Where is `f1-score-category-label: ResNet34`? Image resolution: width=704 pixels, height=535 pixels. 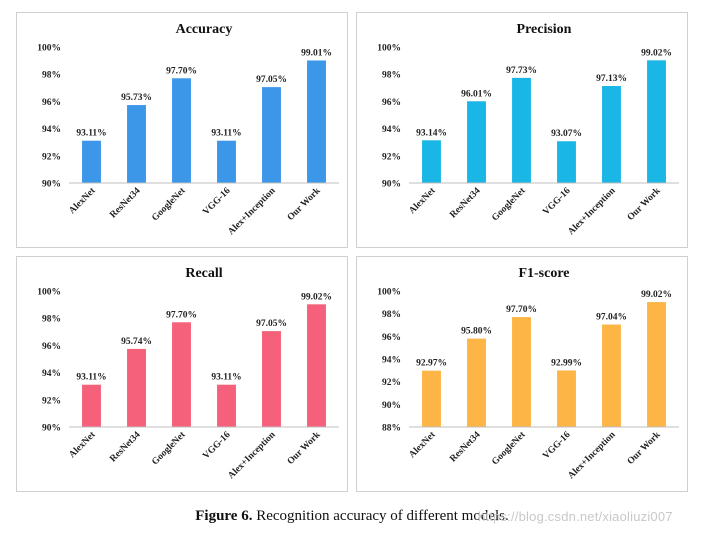 f1-score-category-label: ResNet34 is located at coordinates (465, 447).